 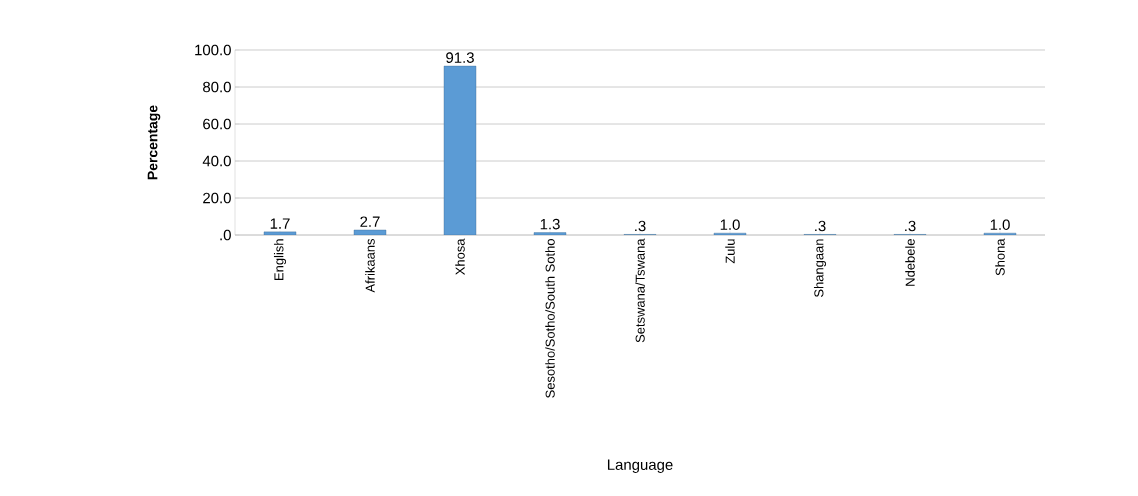 I want to click on y-tick-label: 80.0, so click(x=217, y=87).